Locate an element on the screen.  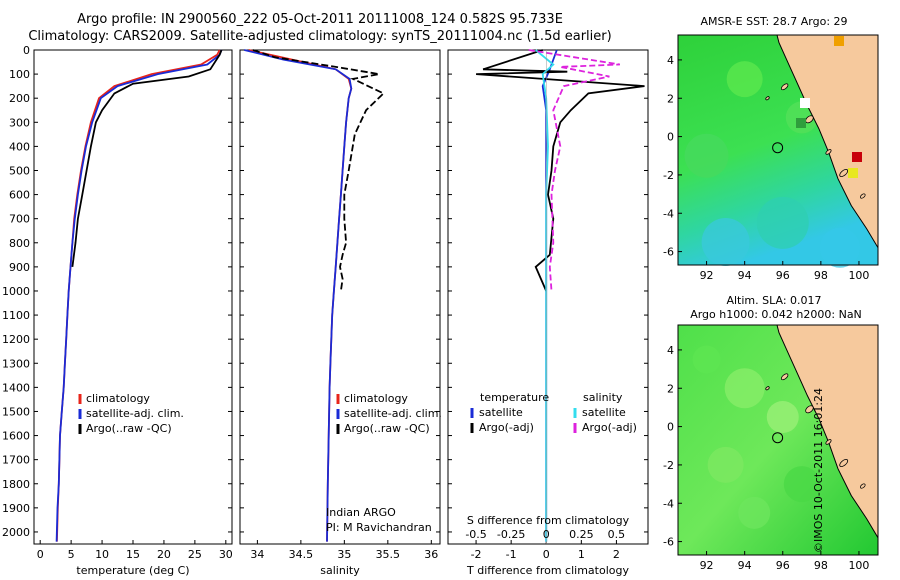
x-tick-label: 1 is located at coordinates (581, 554).